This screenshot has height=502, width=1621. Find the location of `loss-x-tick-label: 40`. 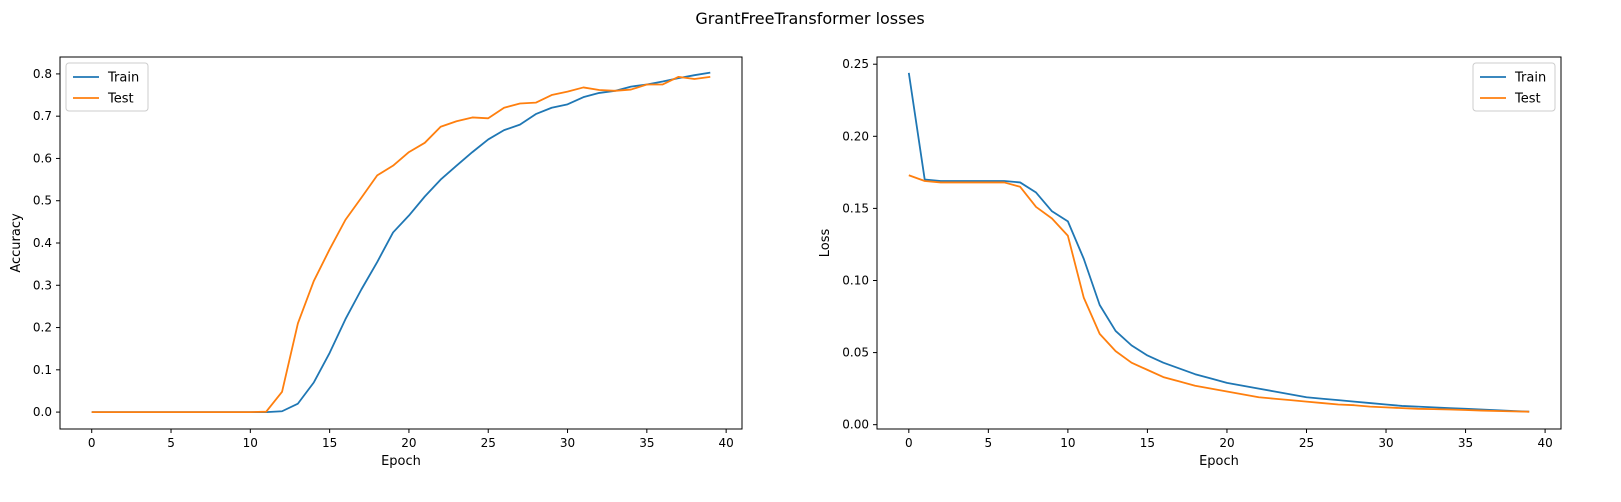

loss-x-tick-label: 40 is located at coordinates (1544, 443).